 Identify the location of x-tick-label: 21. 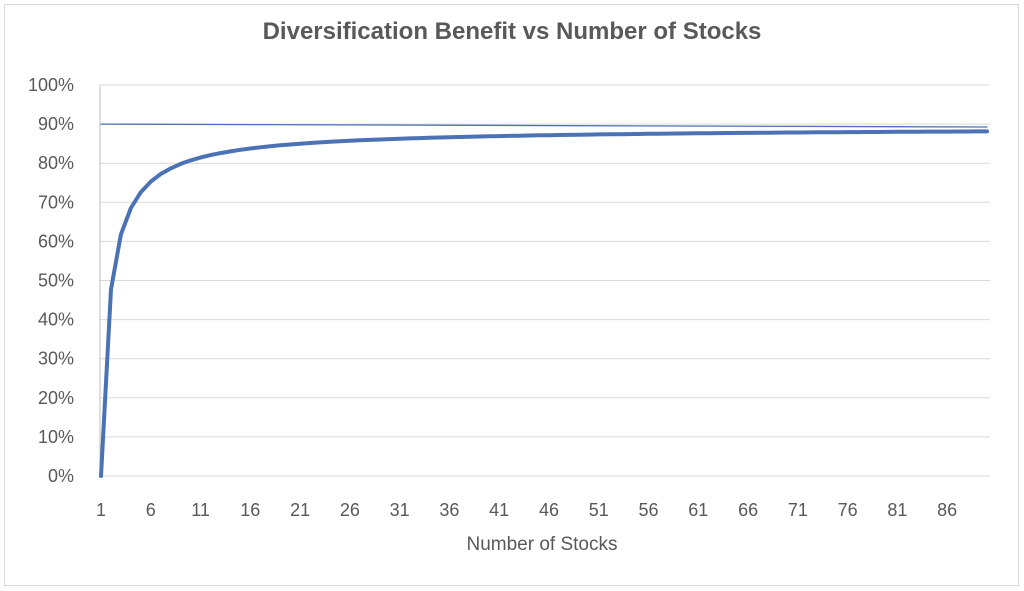
(300, 510).